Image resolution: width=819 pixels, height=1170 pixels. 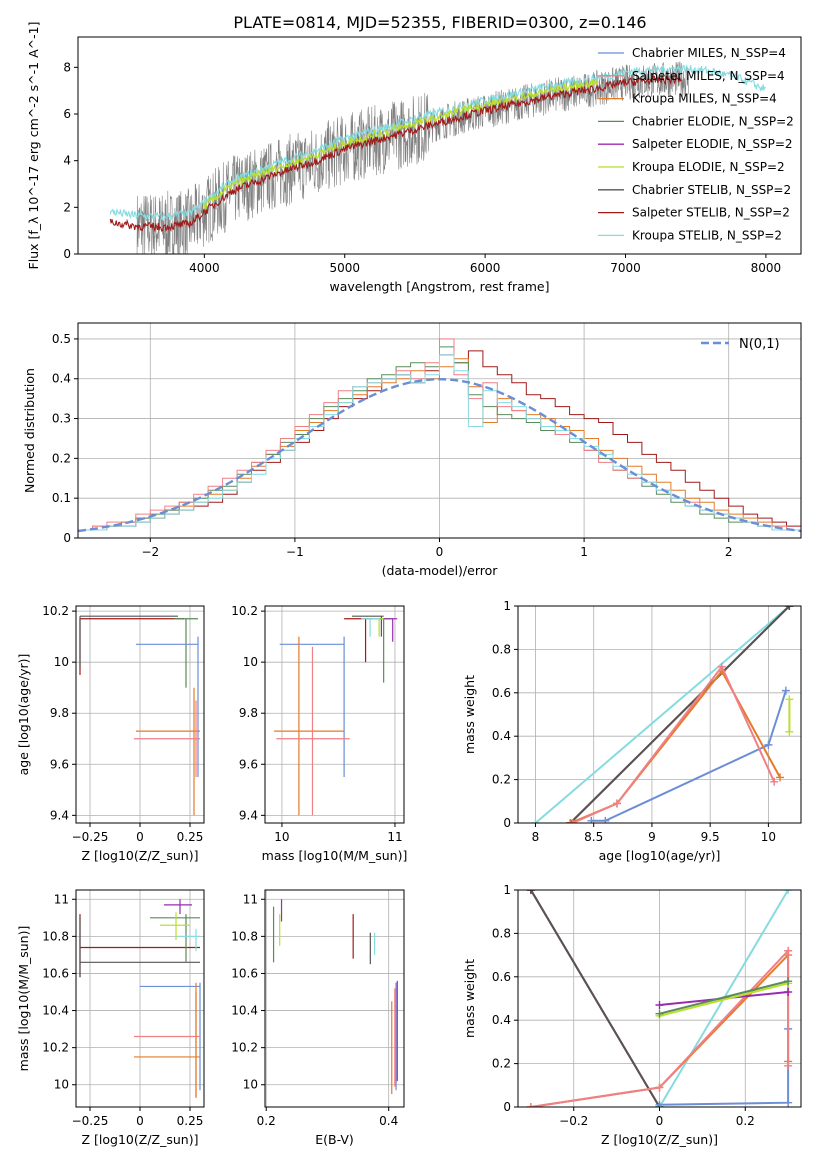 What do you see at coordinates (708, 76) in the screenshot?
I see `legend-entry: Salpeter MILES, N_SSP=4` at bounding box center [708, 76].